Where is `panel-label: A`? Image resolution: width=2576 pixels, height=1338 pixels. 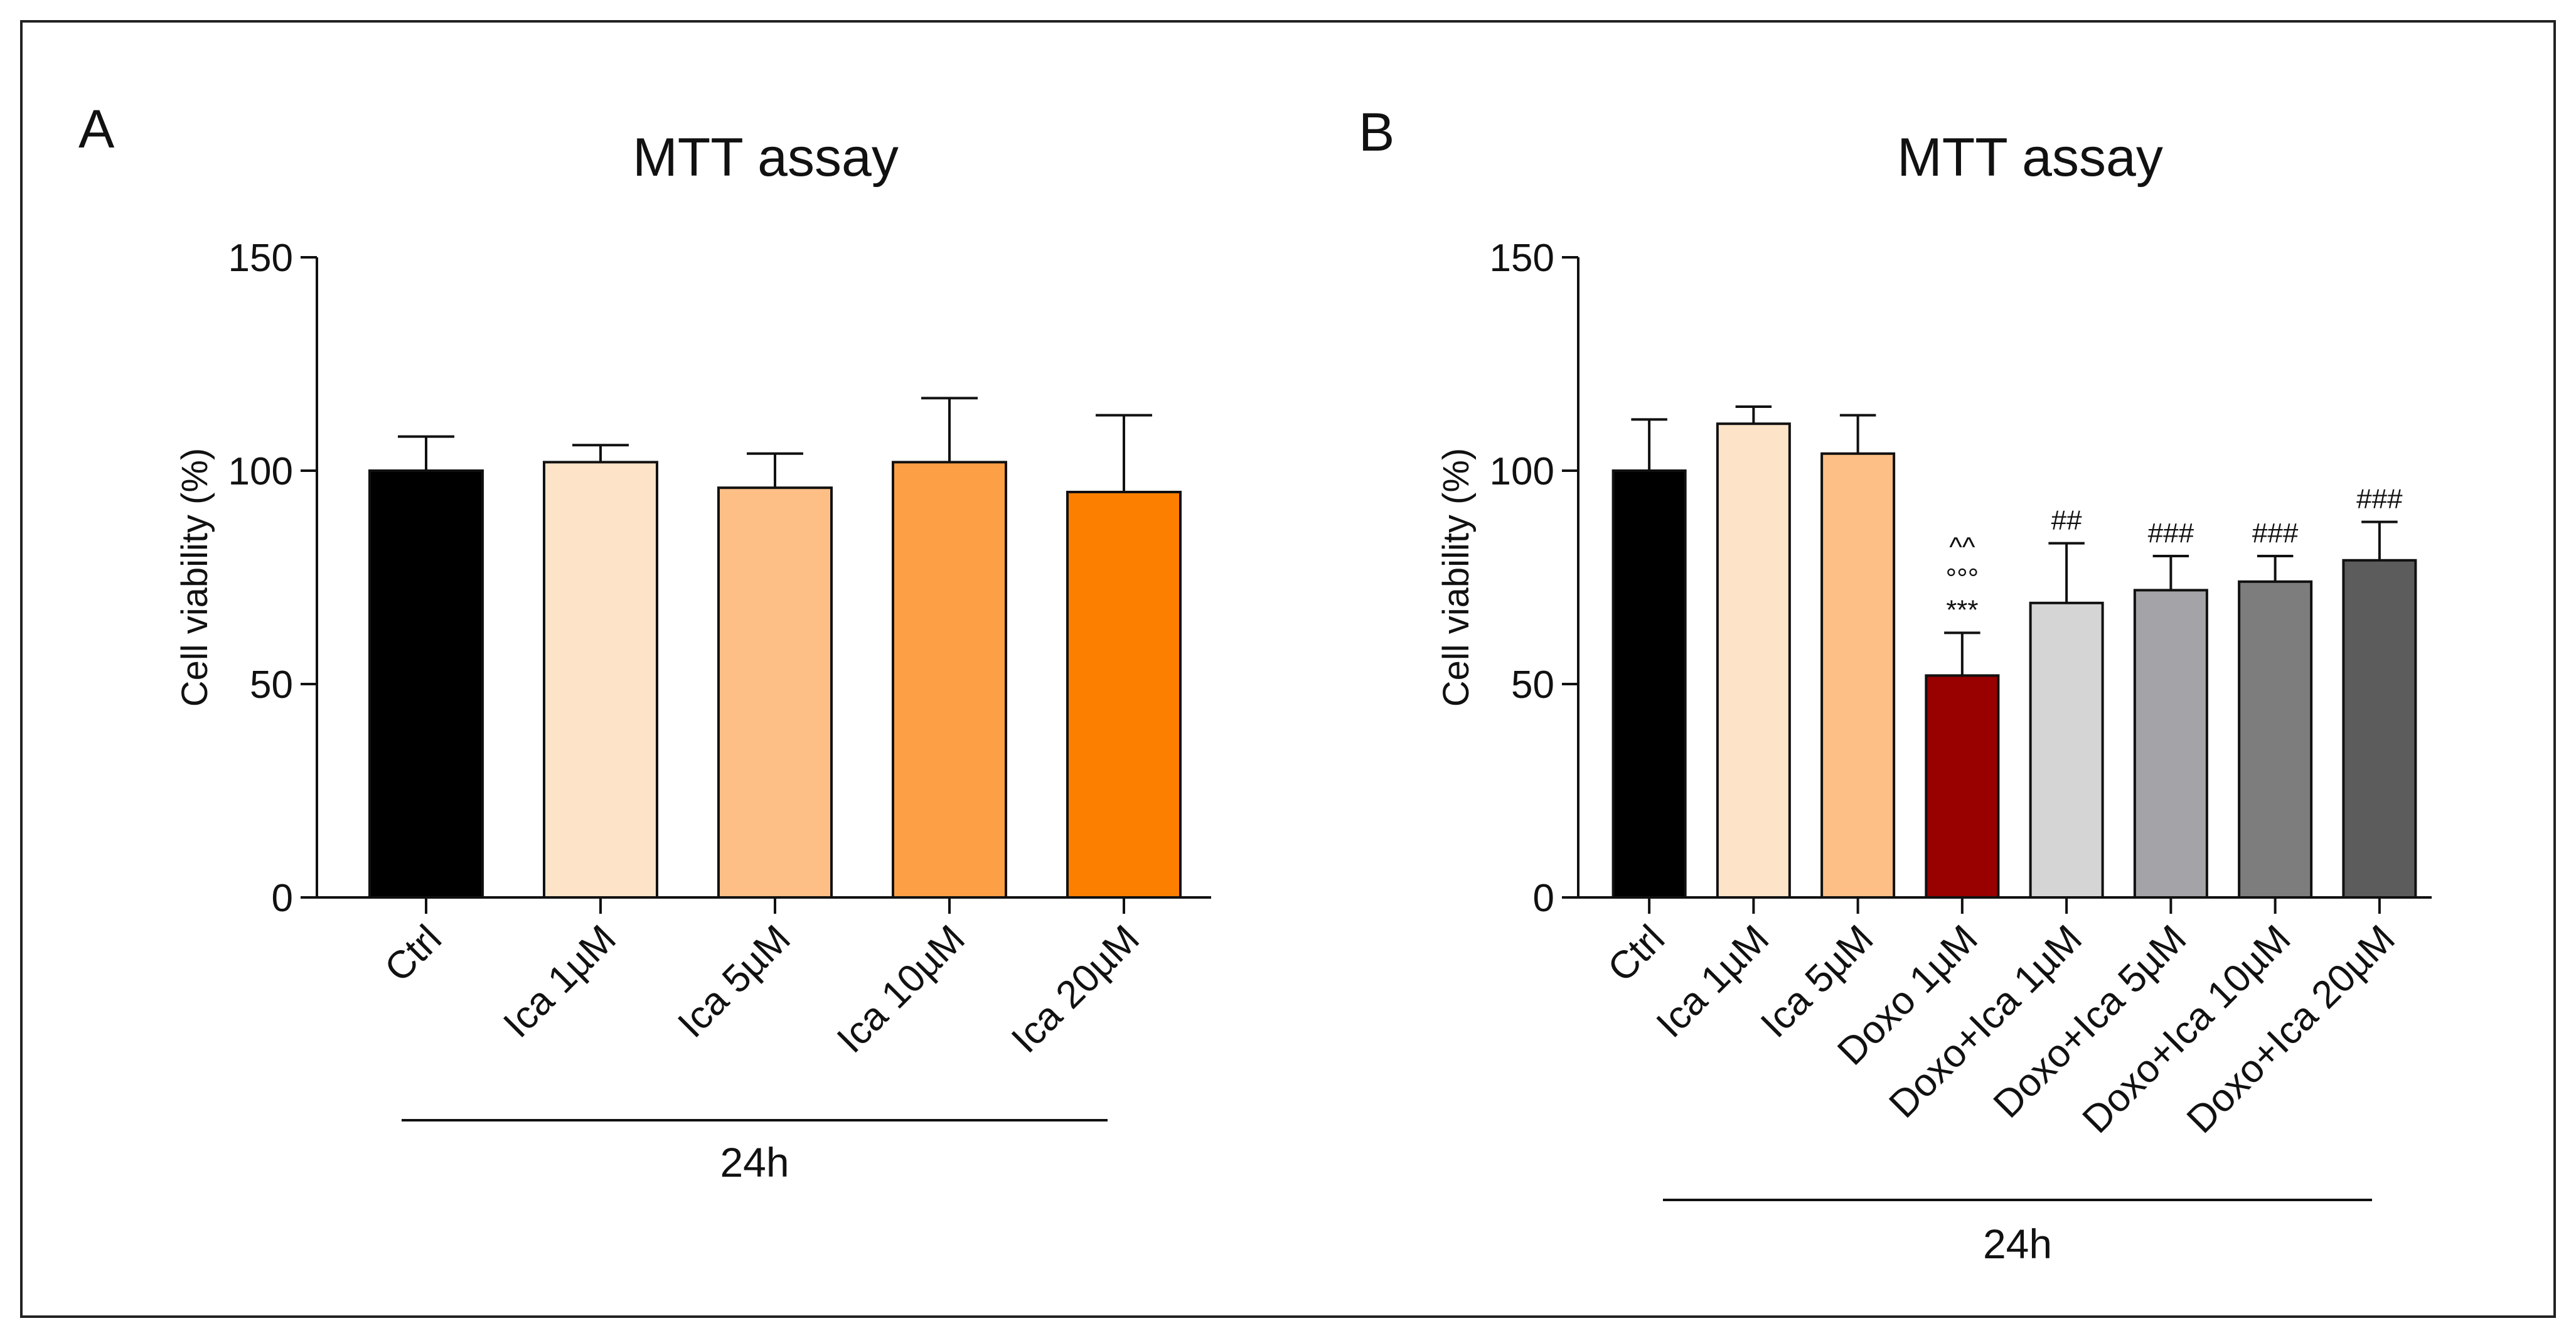
panel-label: A is located at coordinates (96, 129).